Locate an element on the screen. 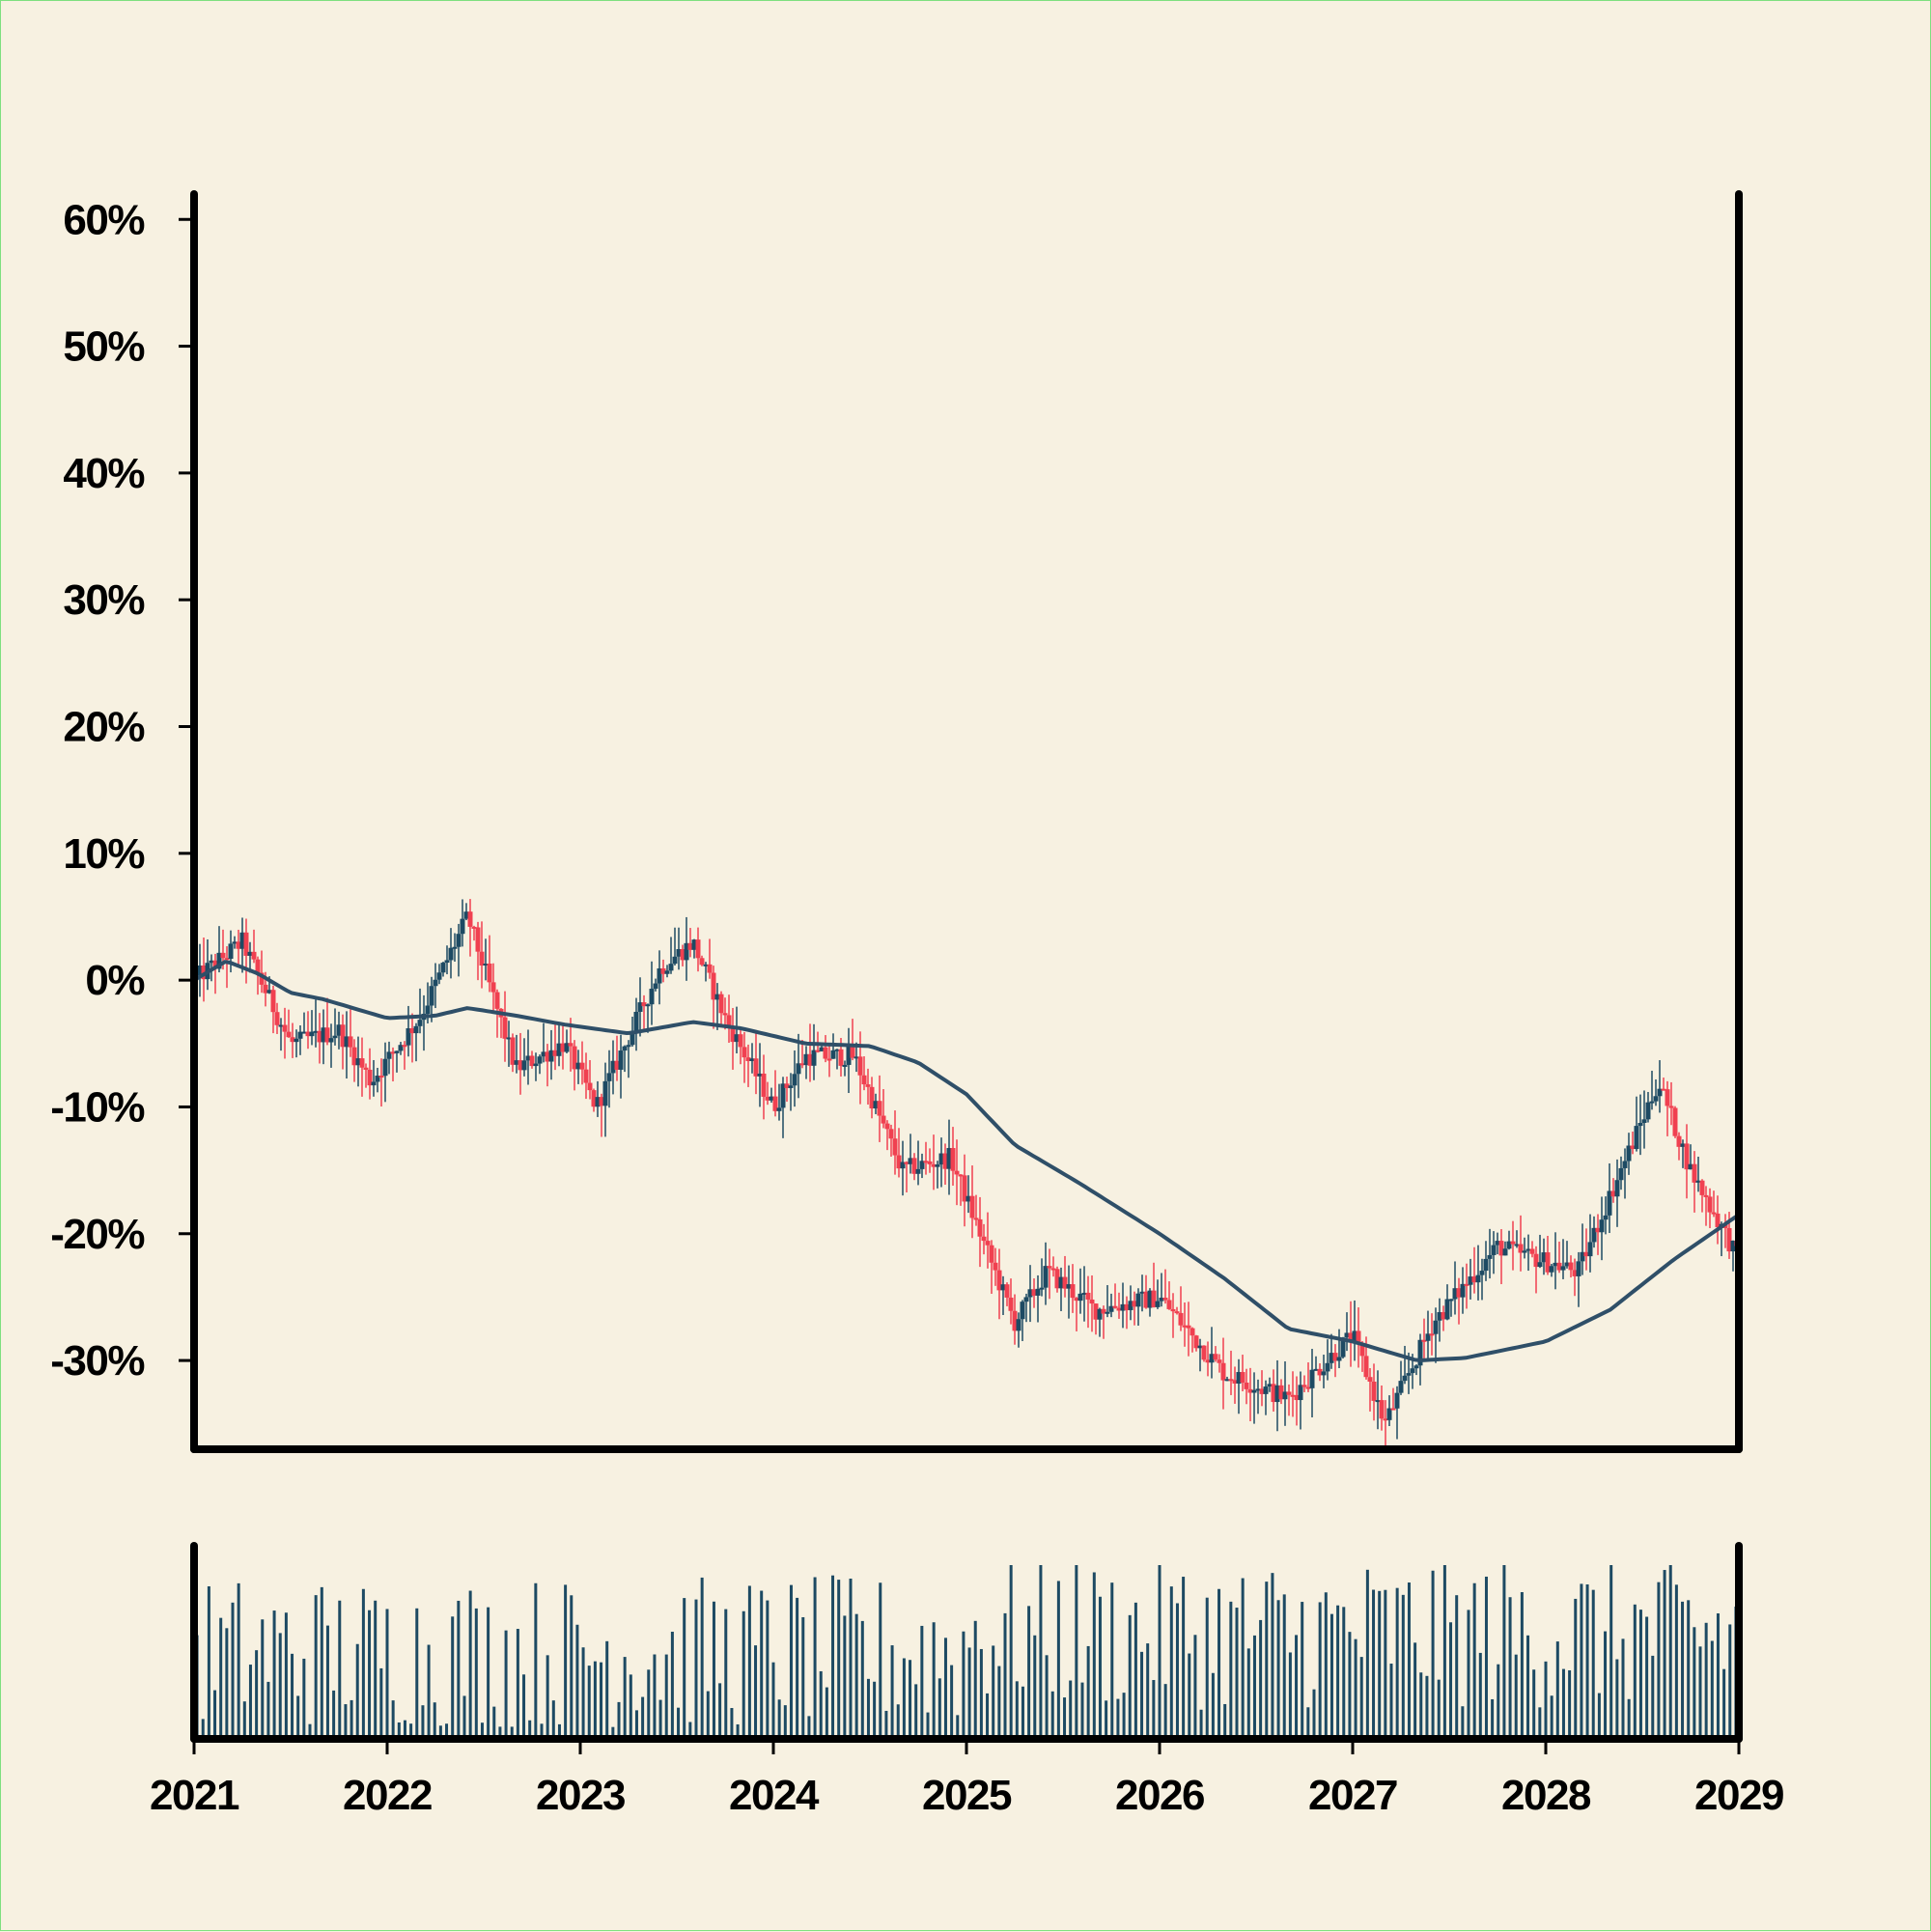 The height and width of the screenshot is (1932, 1931). y-tick-label: 0% is located at coordinates (114, 981).